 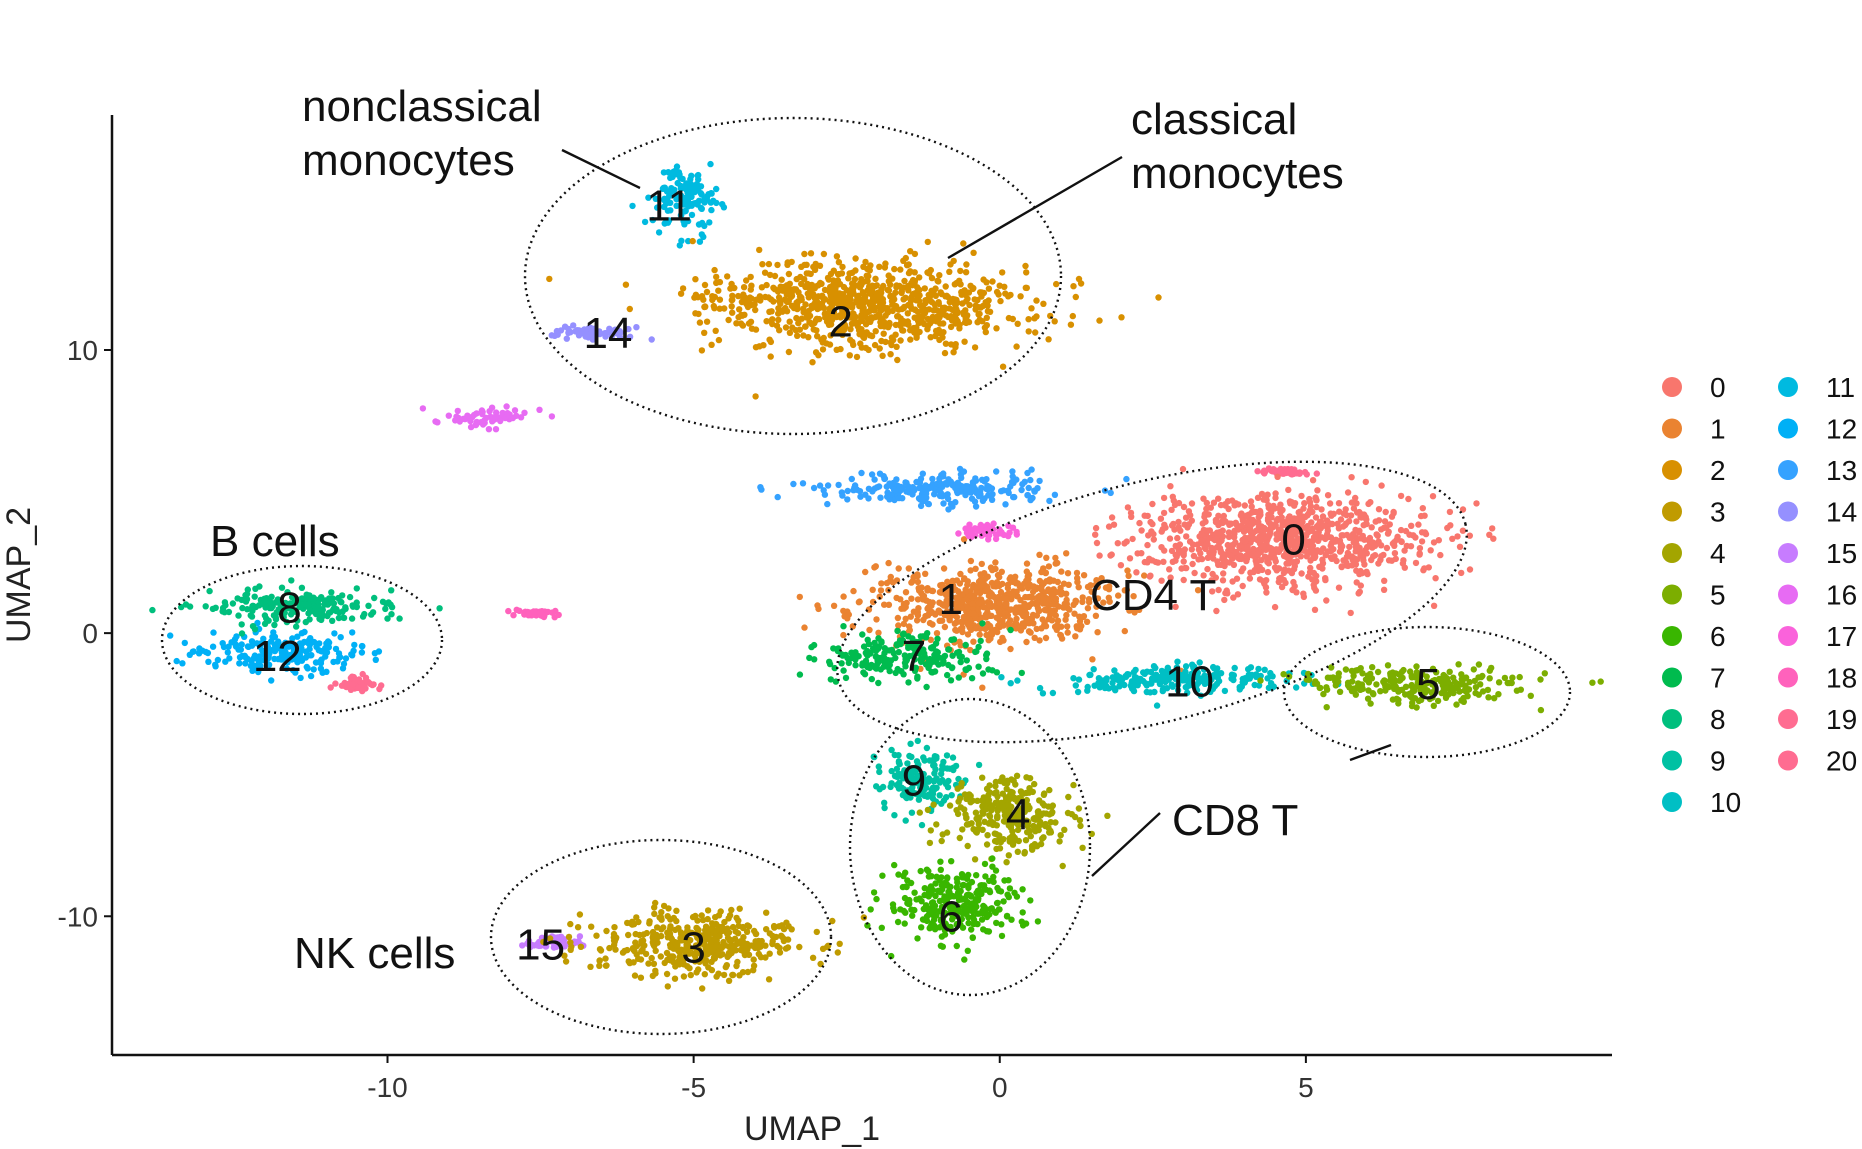 I want to click on cluster-10-points, so click(x=1185, y=683).